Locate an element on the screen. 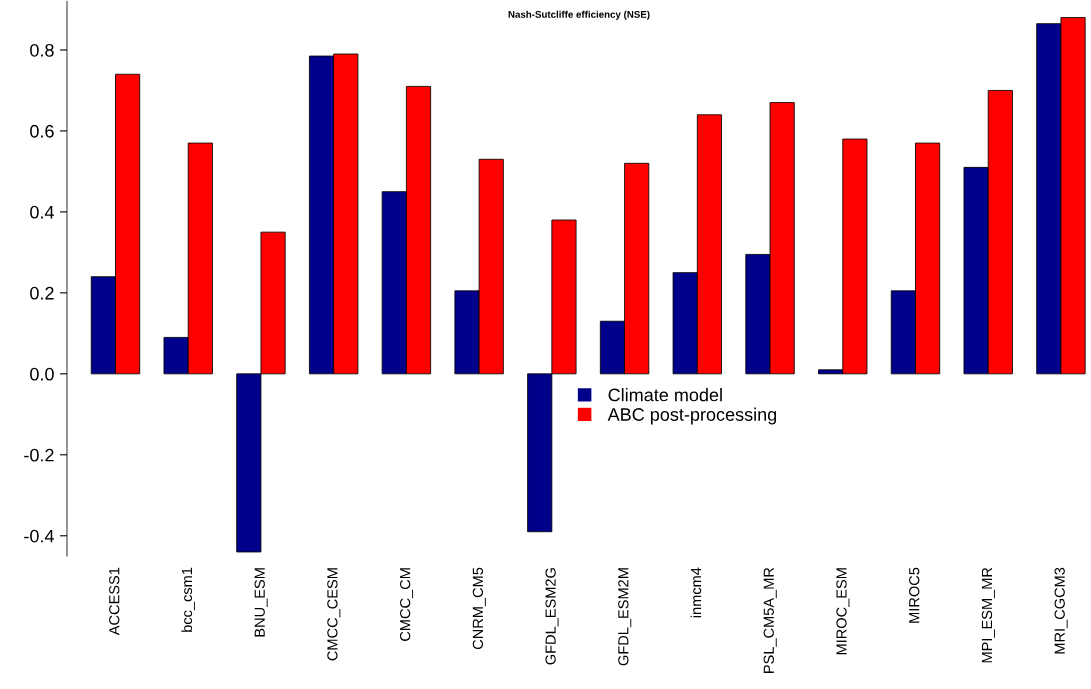  x-tick-label: BNU_ESM is located at coordinates (261, 602).